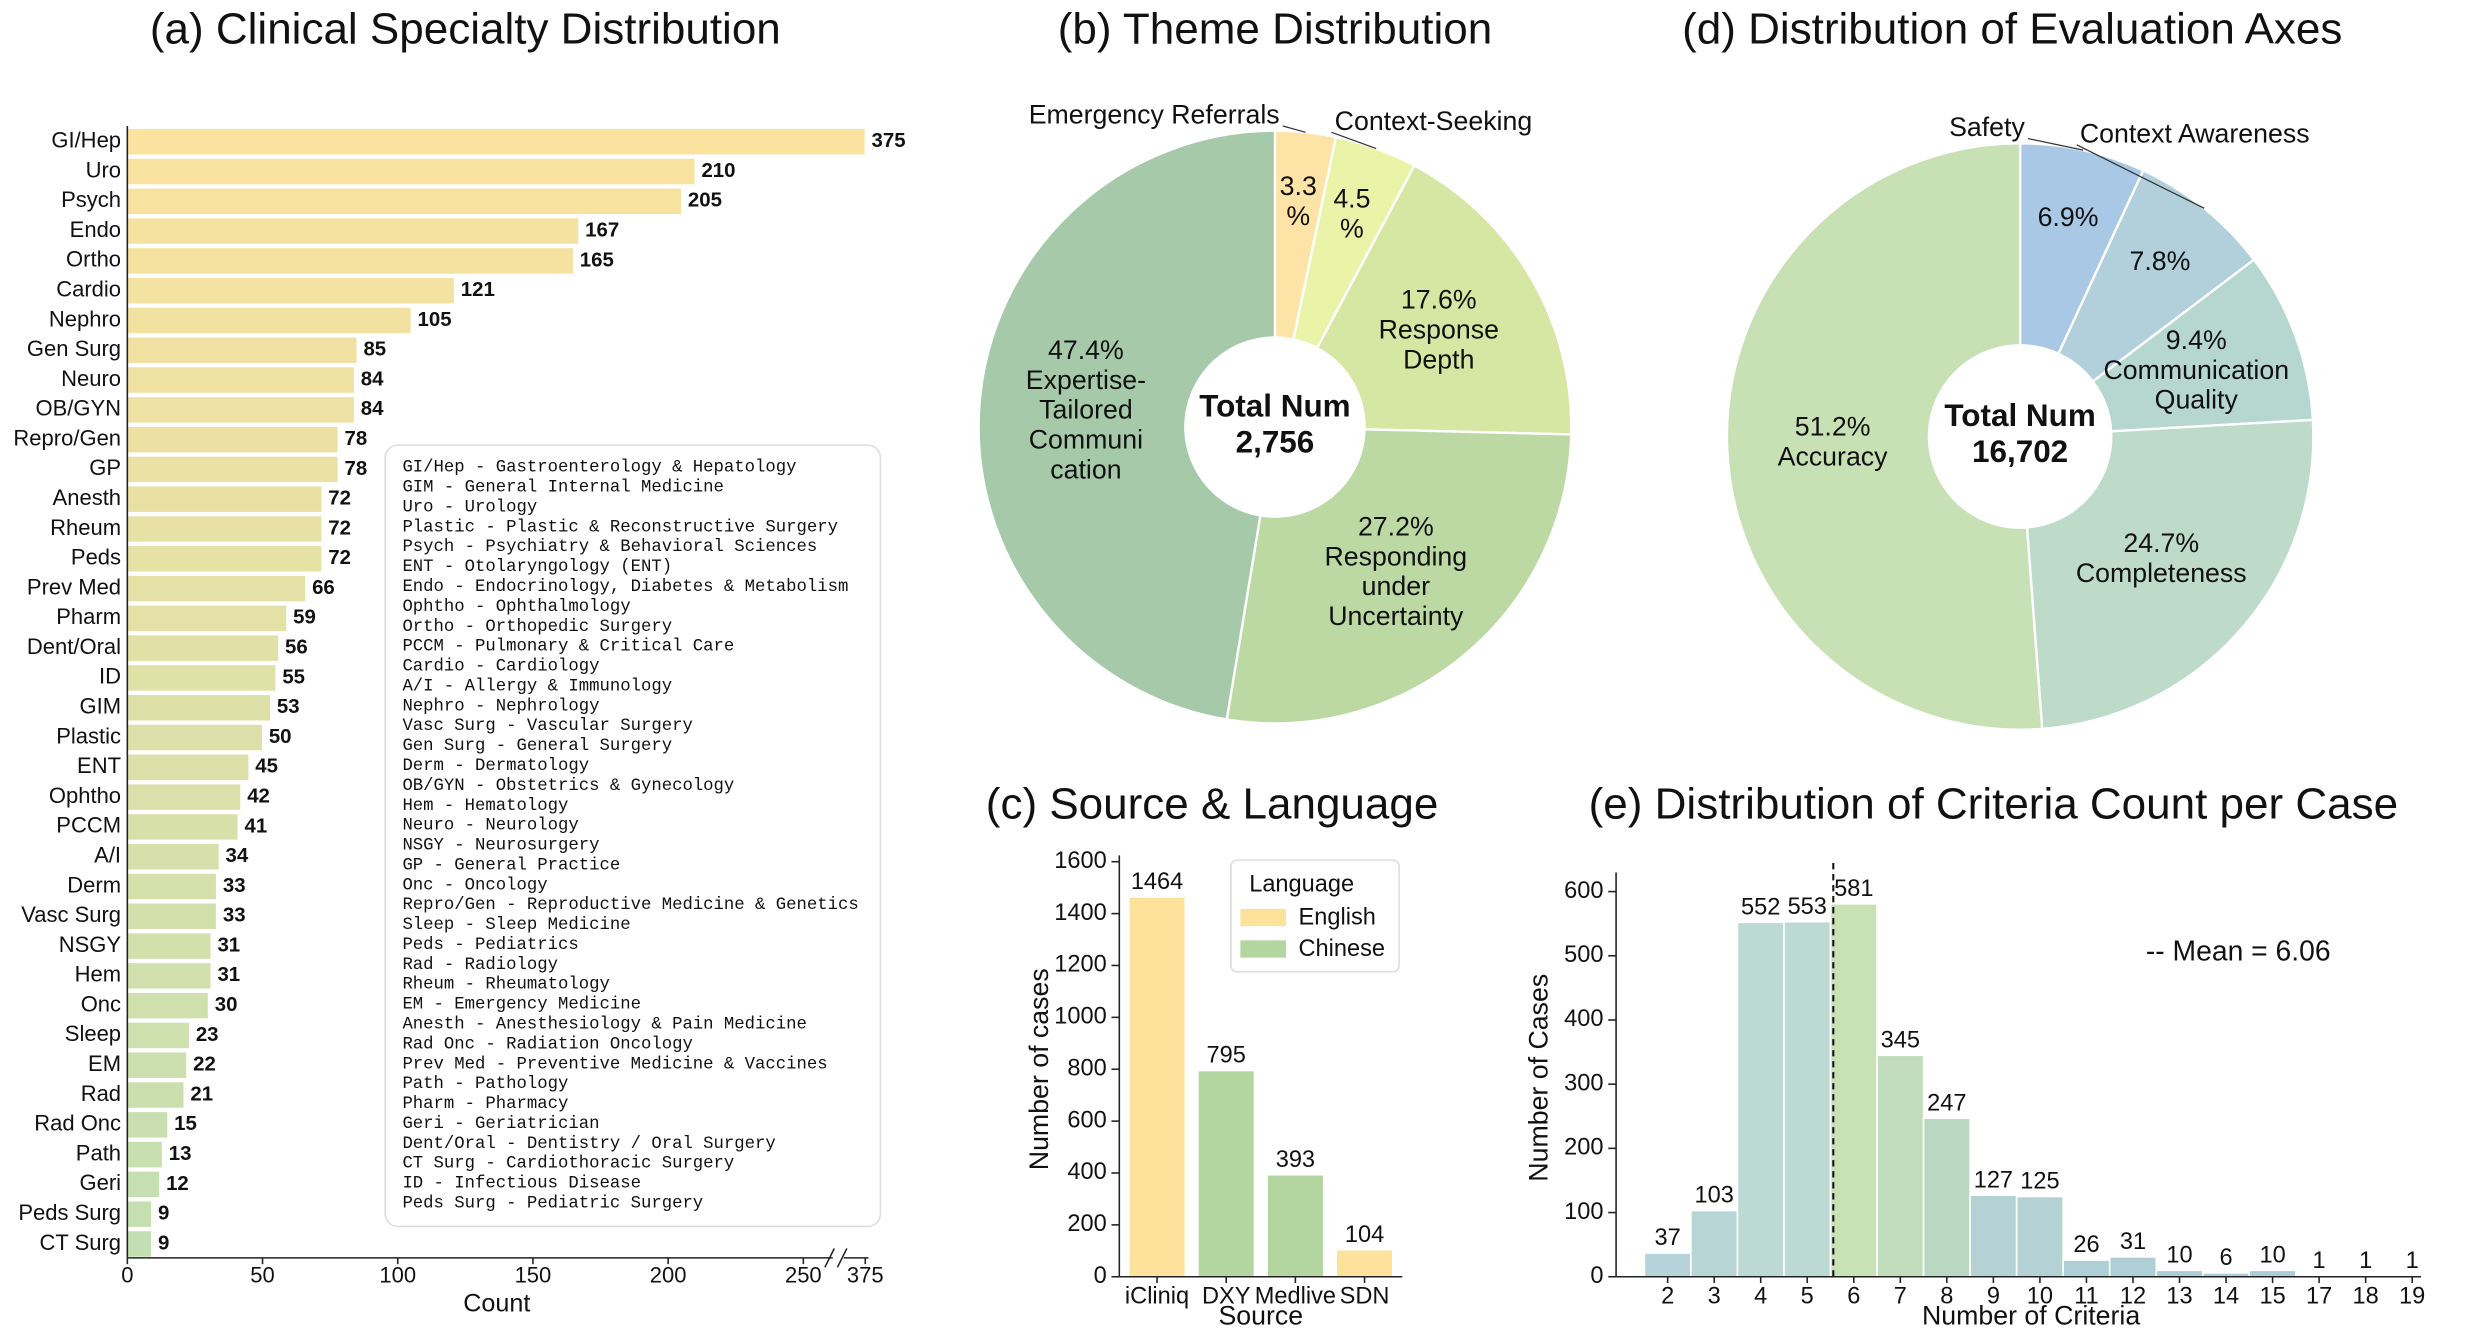 The width and height of the screenshot is (2465, 1343). Describe the element at coordinates (69, 1212) in the screenshot. I see `category-label: Peds Surg` at that location.